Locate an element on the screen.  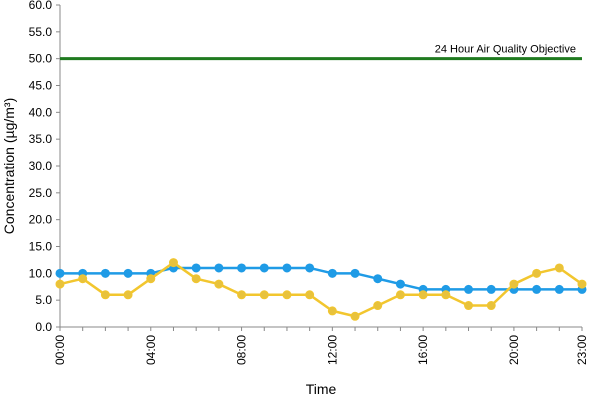
series-layer is located at coordinates (321, 289).